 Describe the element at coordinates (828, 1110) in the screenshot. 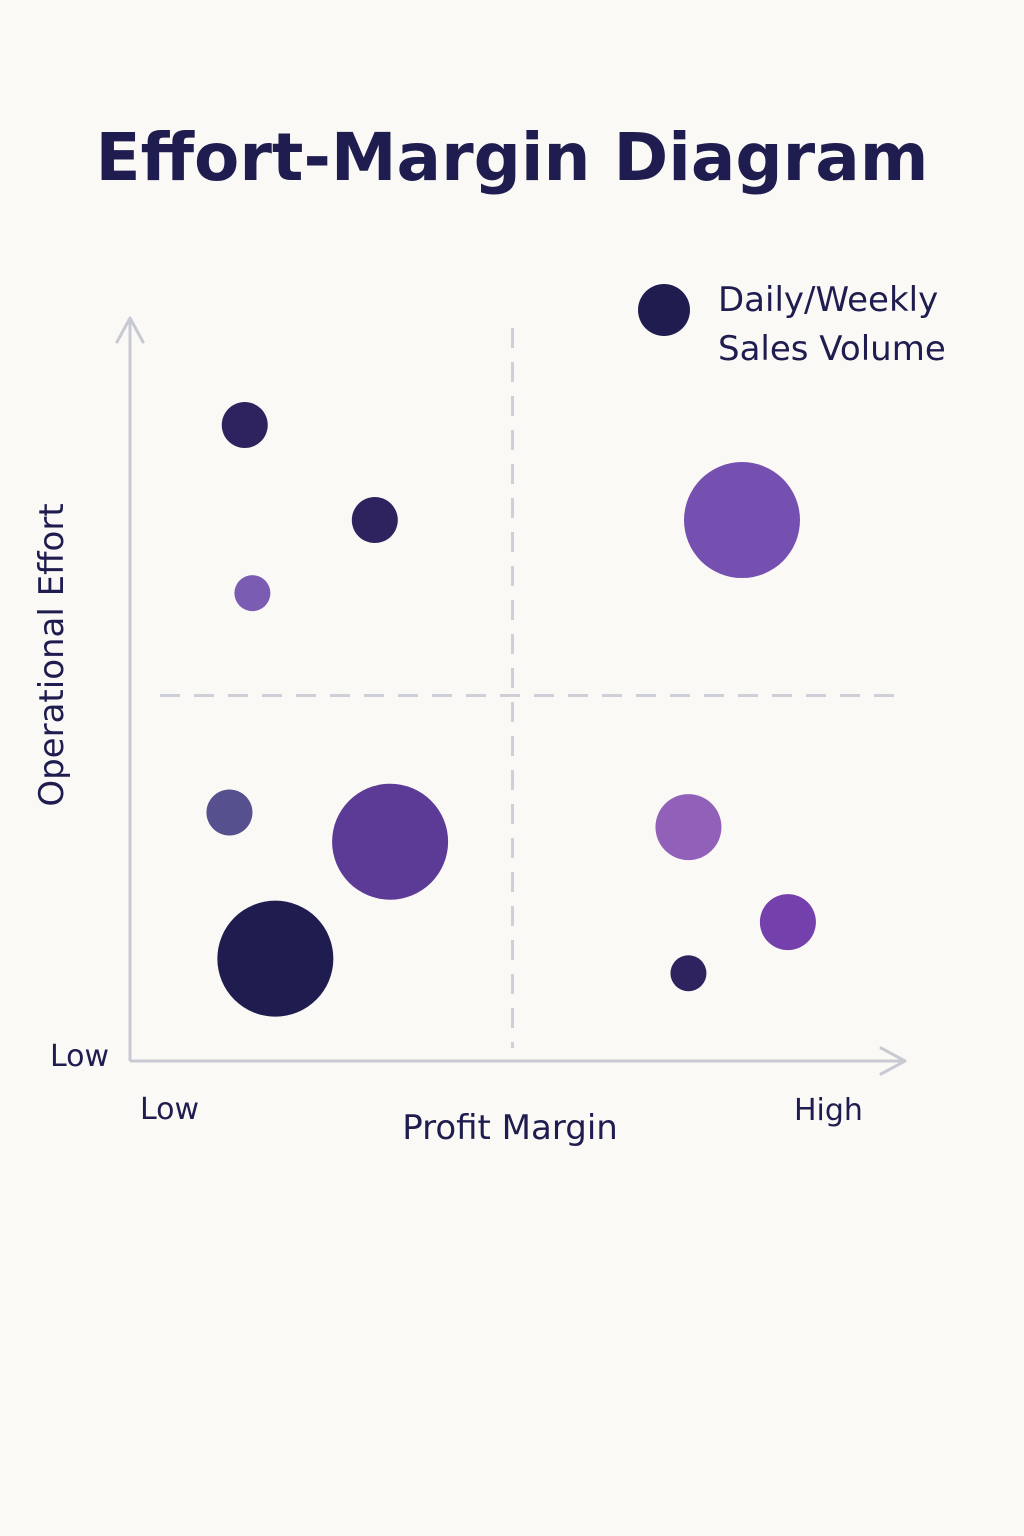

I see `x-axis-high-label: High` at that location.